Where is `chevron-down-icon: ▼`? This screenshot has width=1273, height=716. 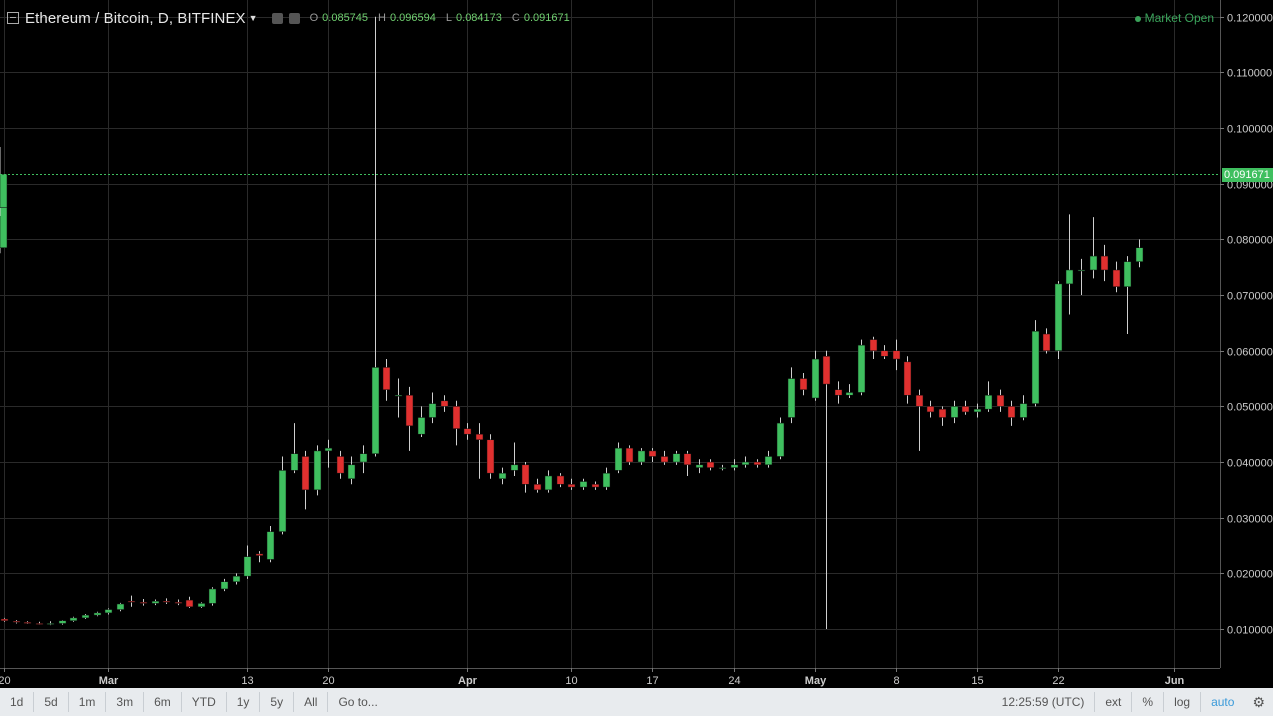
chevron-down-icon: ▼ is located at coordinates (253, 18).